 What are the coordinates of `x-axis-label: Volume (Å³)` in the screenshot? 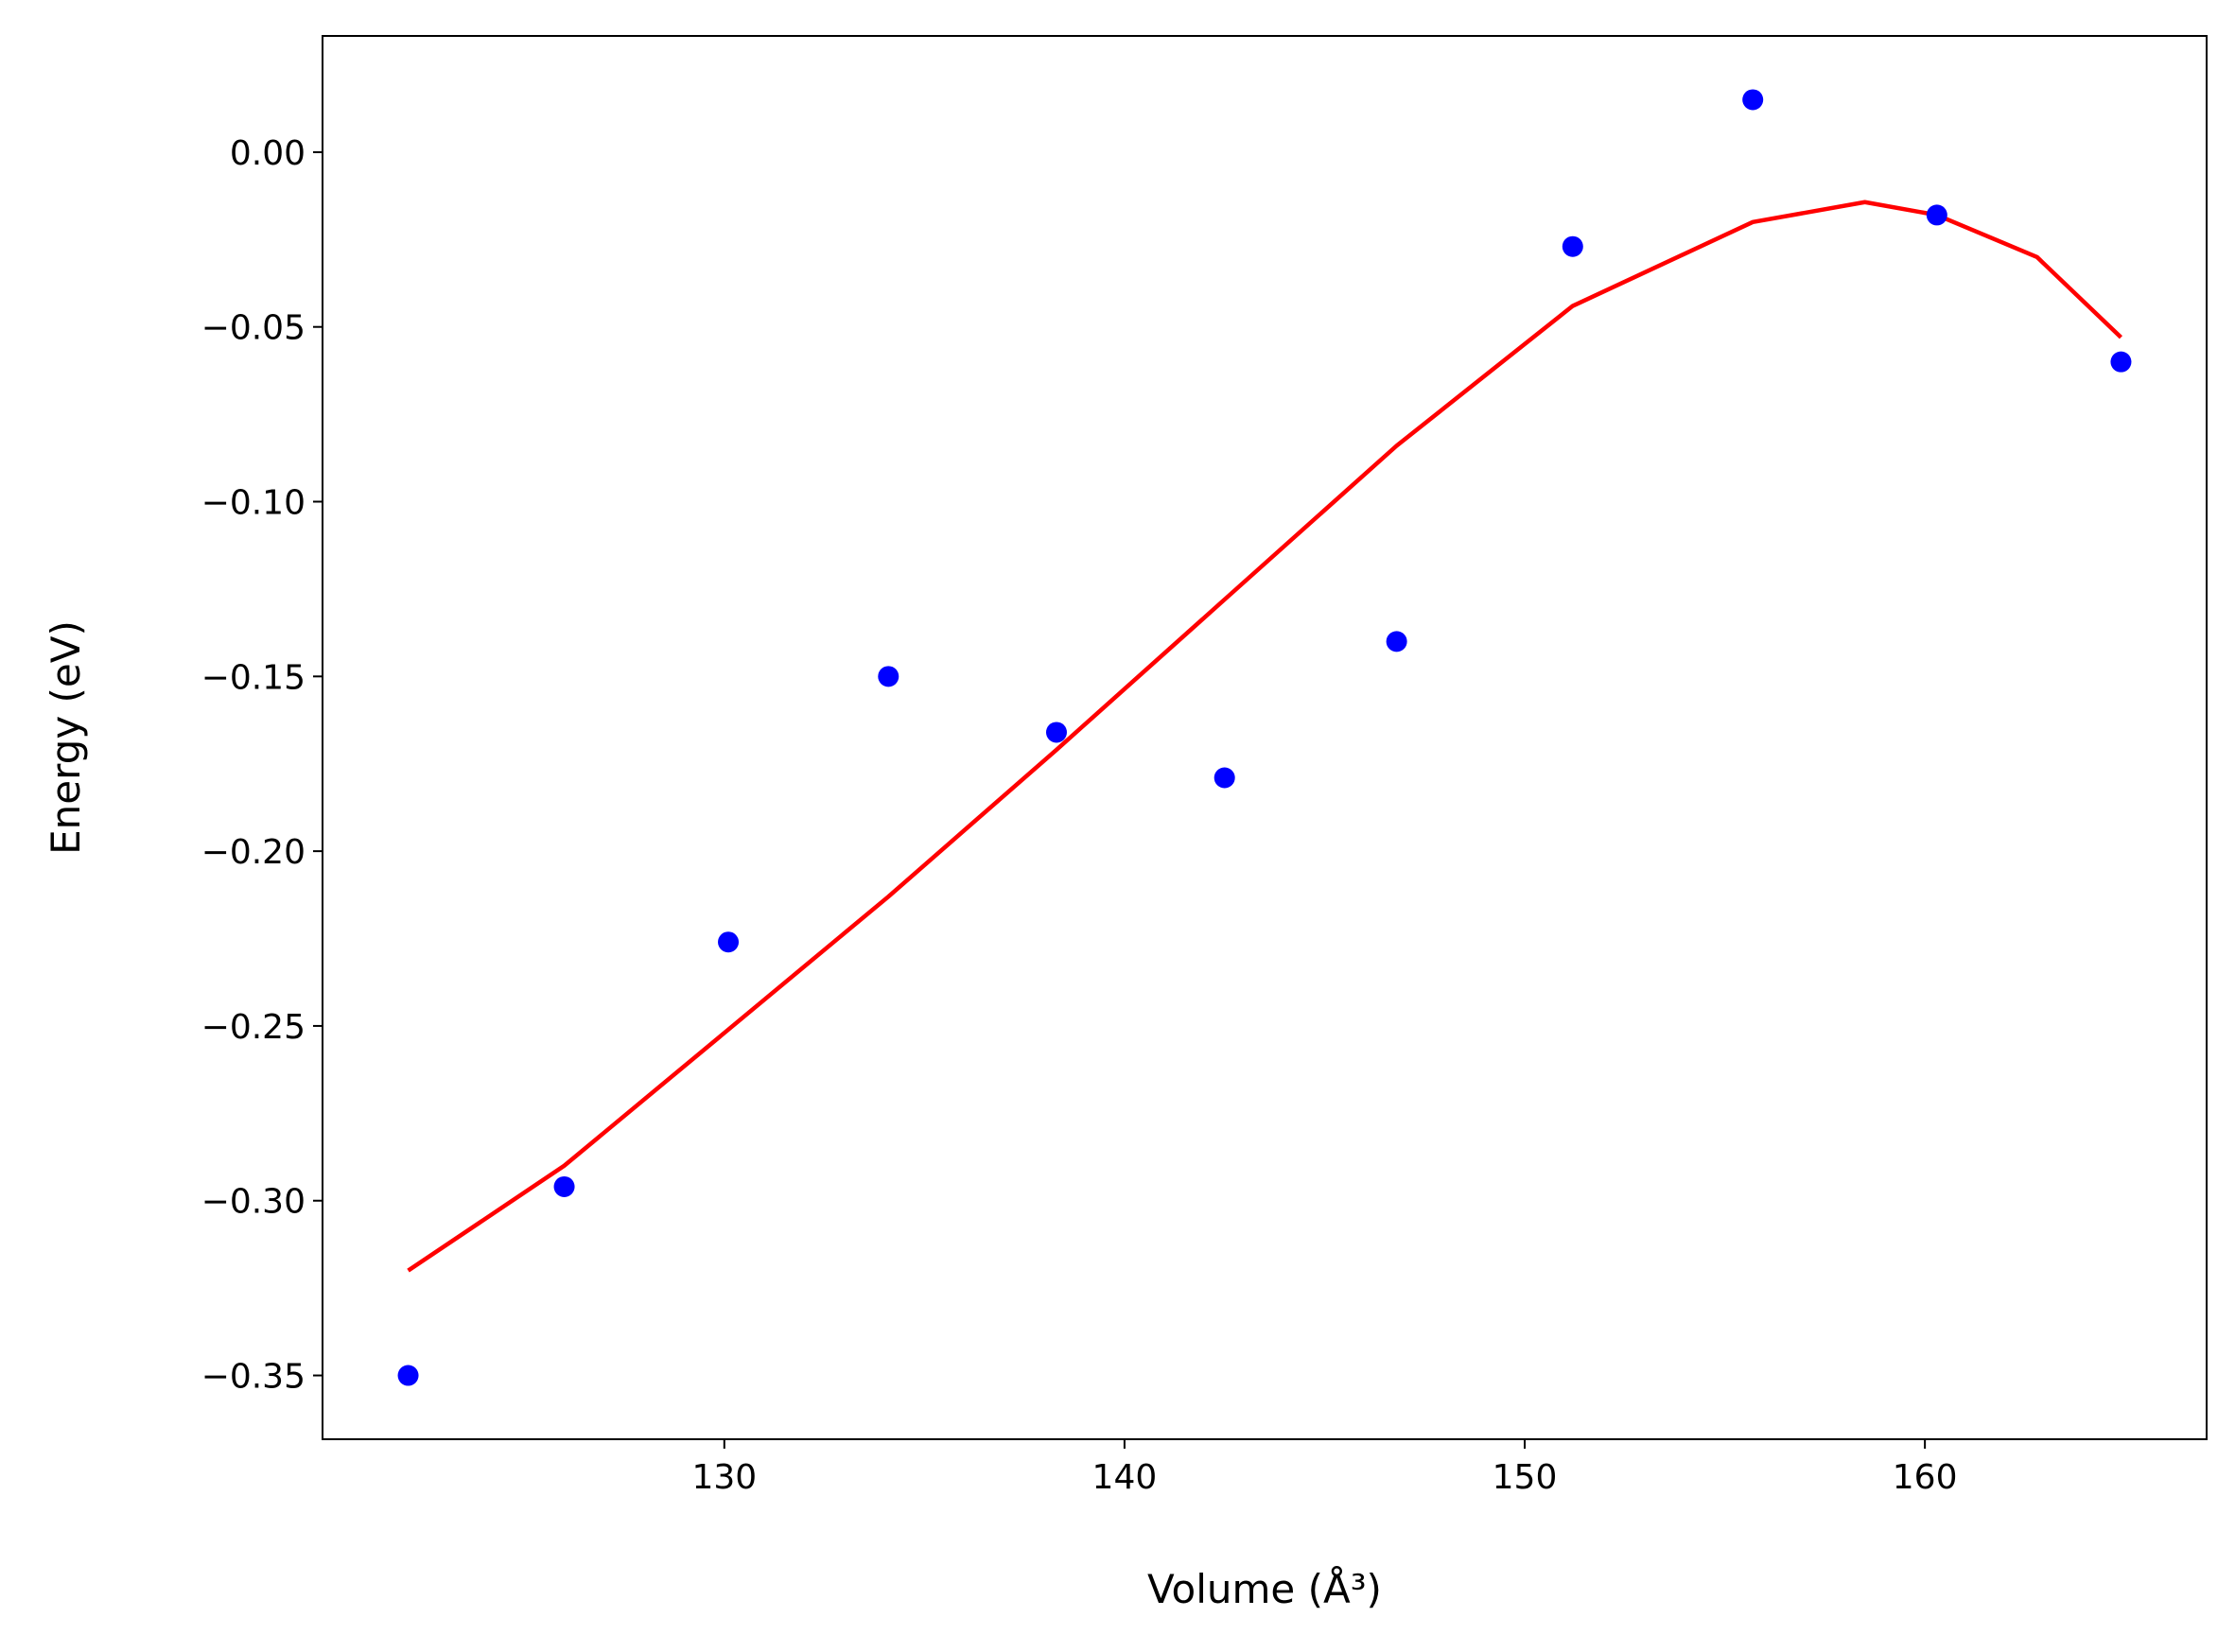 It's located at (1264, 1588).